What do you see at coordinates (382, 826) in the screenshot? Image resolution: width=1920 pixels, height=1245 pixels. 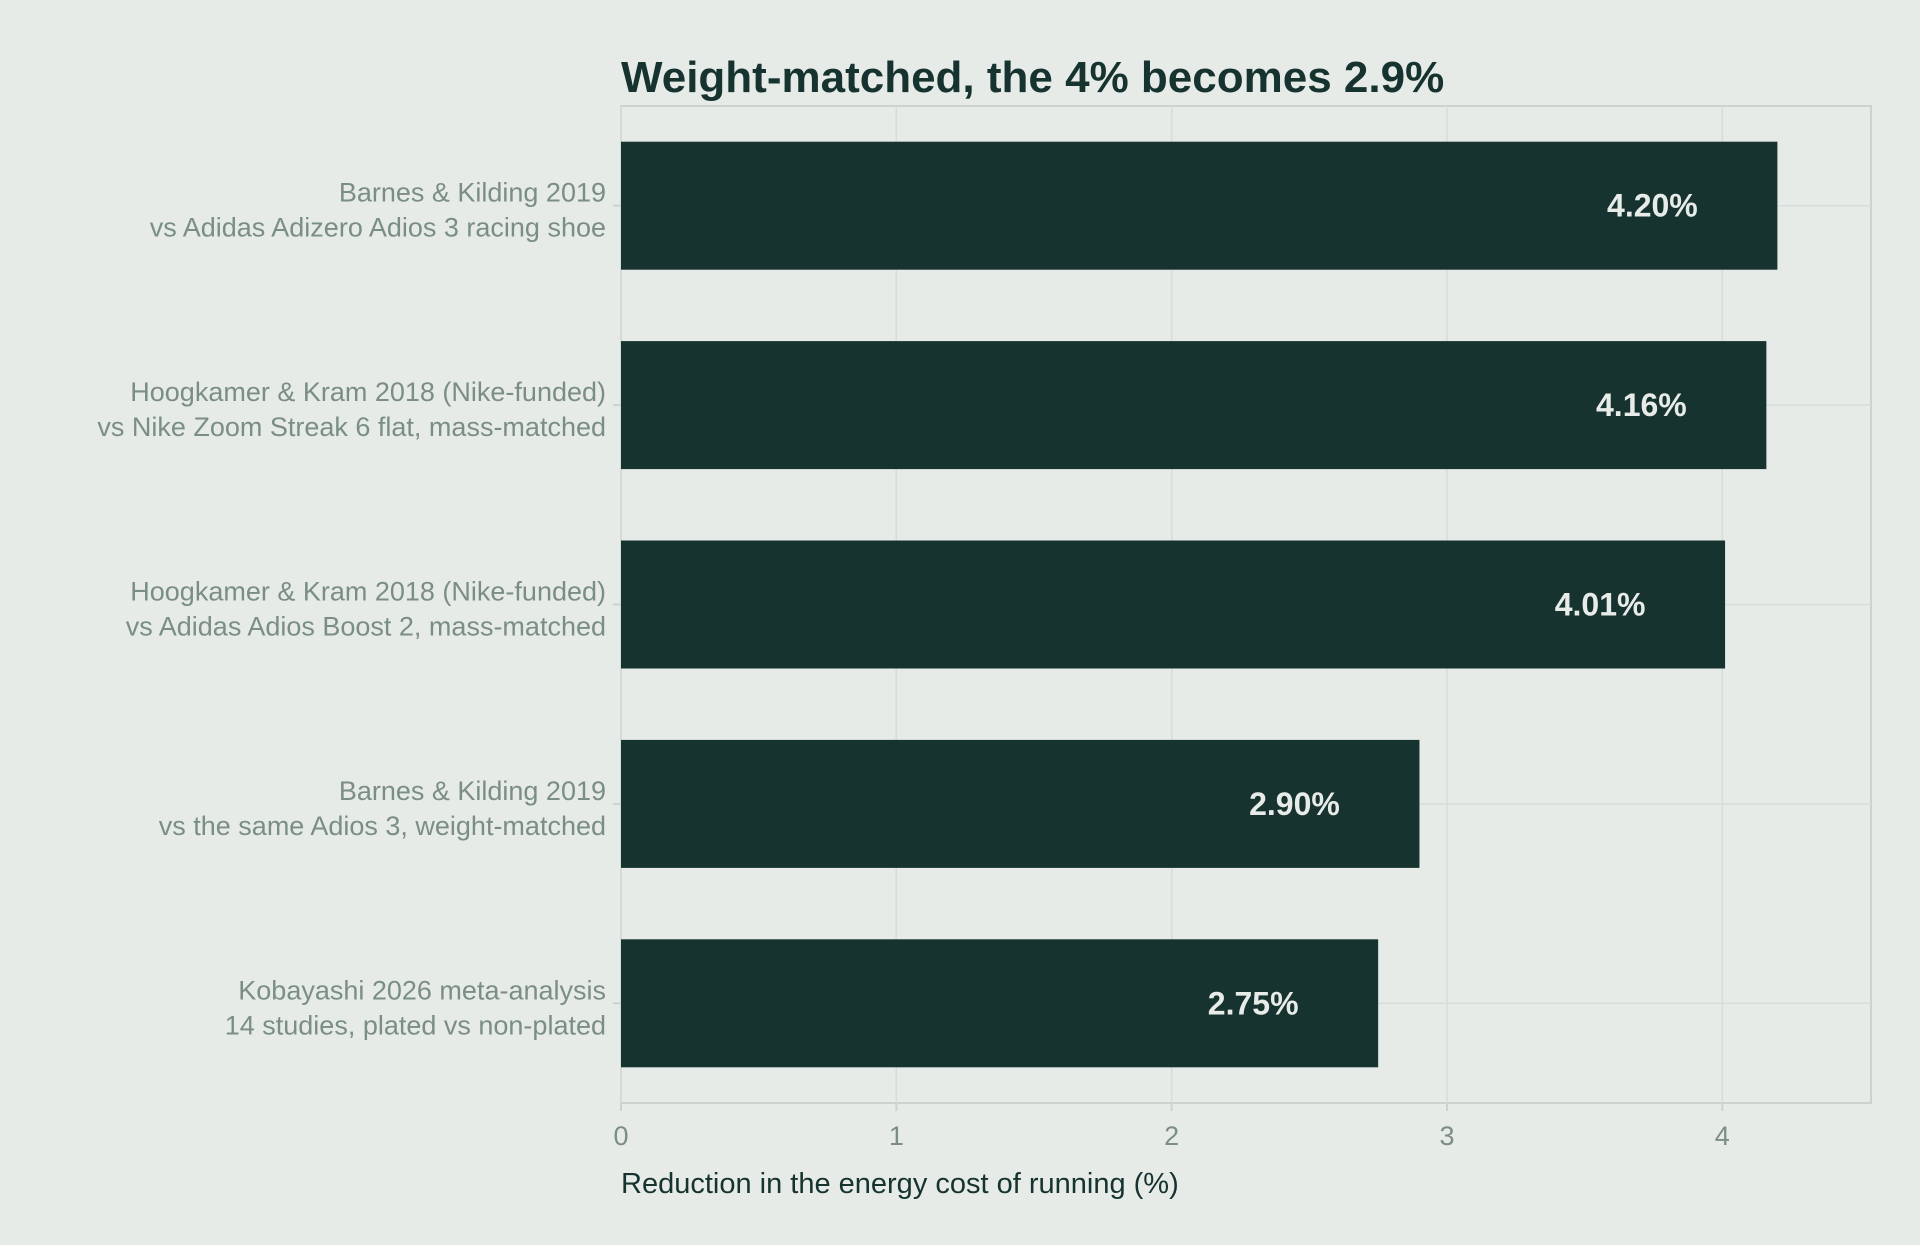 I see `category-label-line-2: vs the same Adios 3, weight-matched` at bounding box center [382, 826].